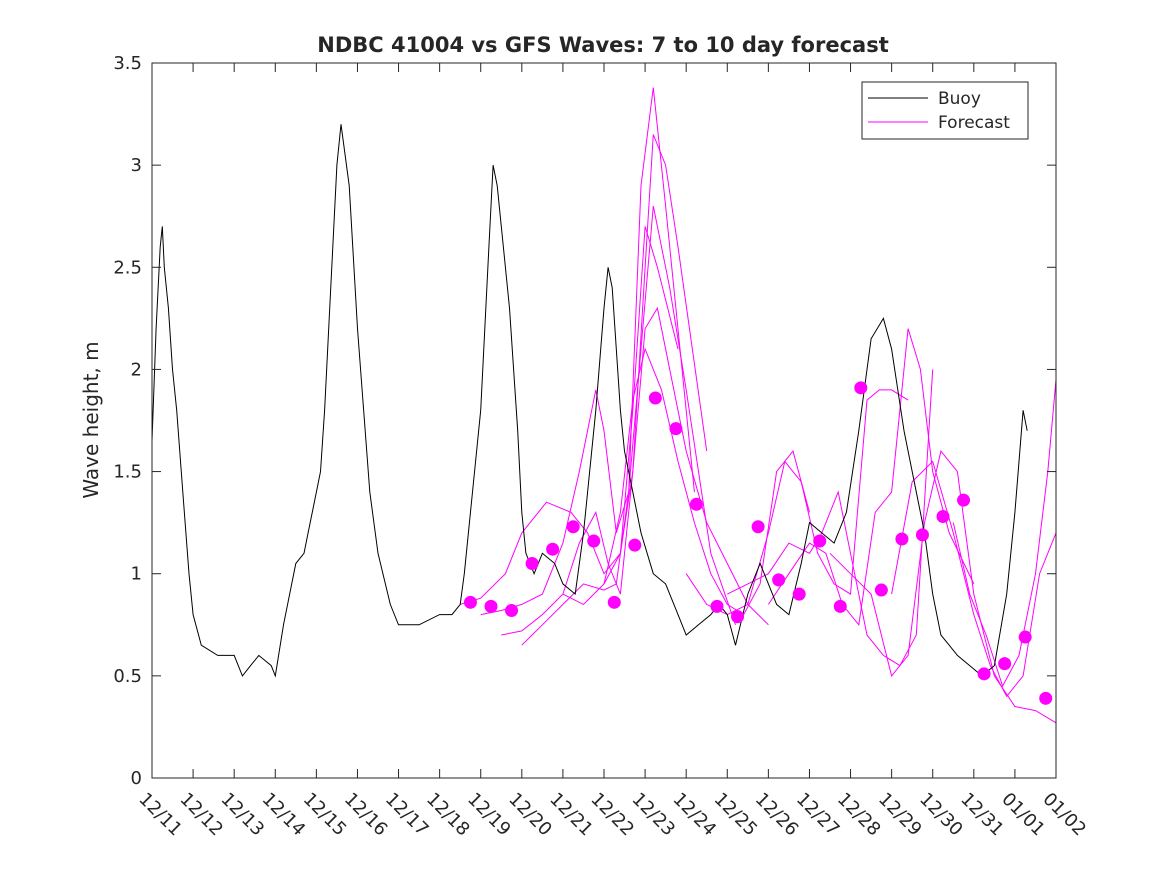  I want to click on y-tick-label: 0, so click(136, 778).